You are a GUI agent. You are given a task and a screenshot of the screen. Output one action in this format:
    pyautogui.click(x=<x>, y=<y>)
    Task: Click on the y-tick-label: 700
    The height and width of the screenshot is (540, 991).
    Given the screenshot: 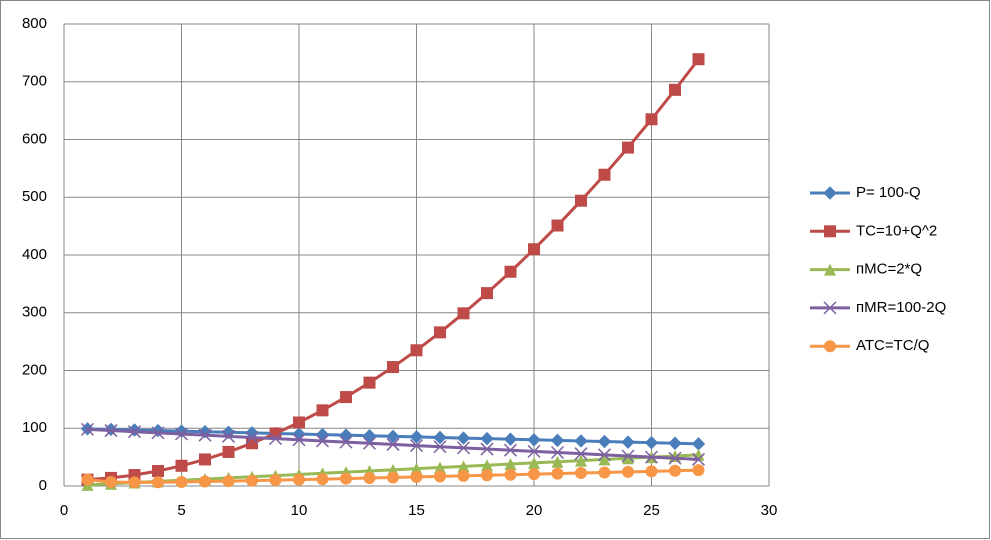 What is the action you would take?
    pyautogui.click(x=34, y=81)
    